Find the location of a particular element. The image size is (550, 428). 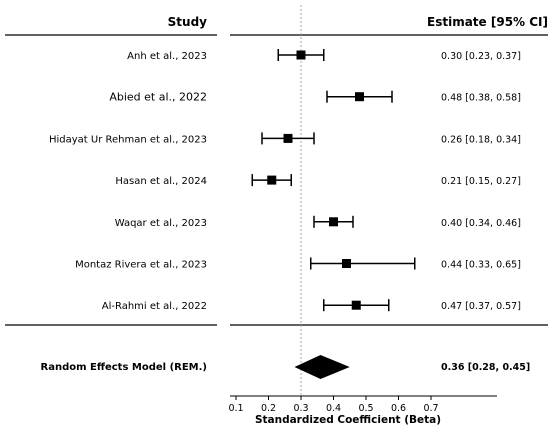

study-label: Waqar et al., 2023 is located at coordinates (161, 223).